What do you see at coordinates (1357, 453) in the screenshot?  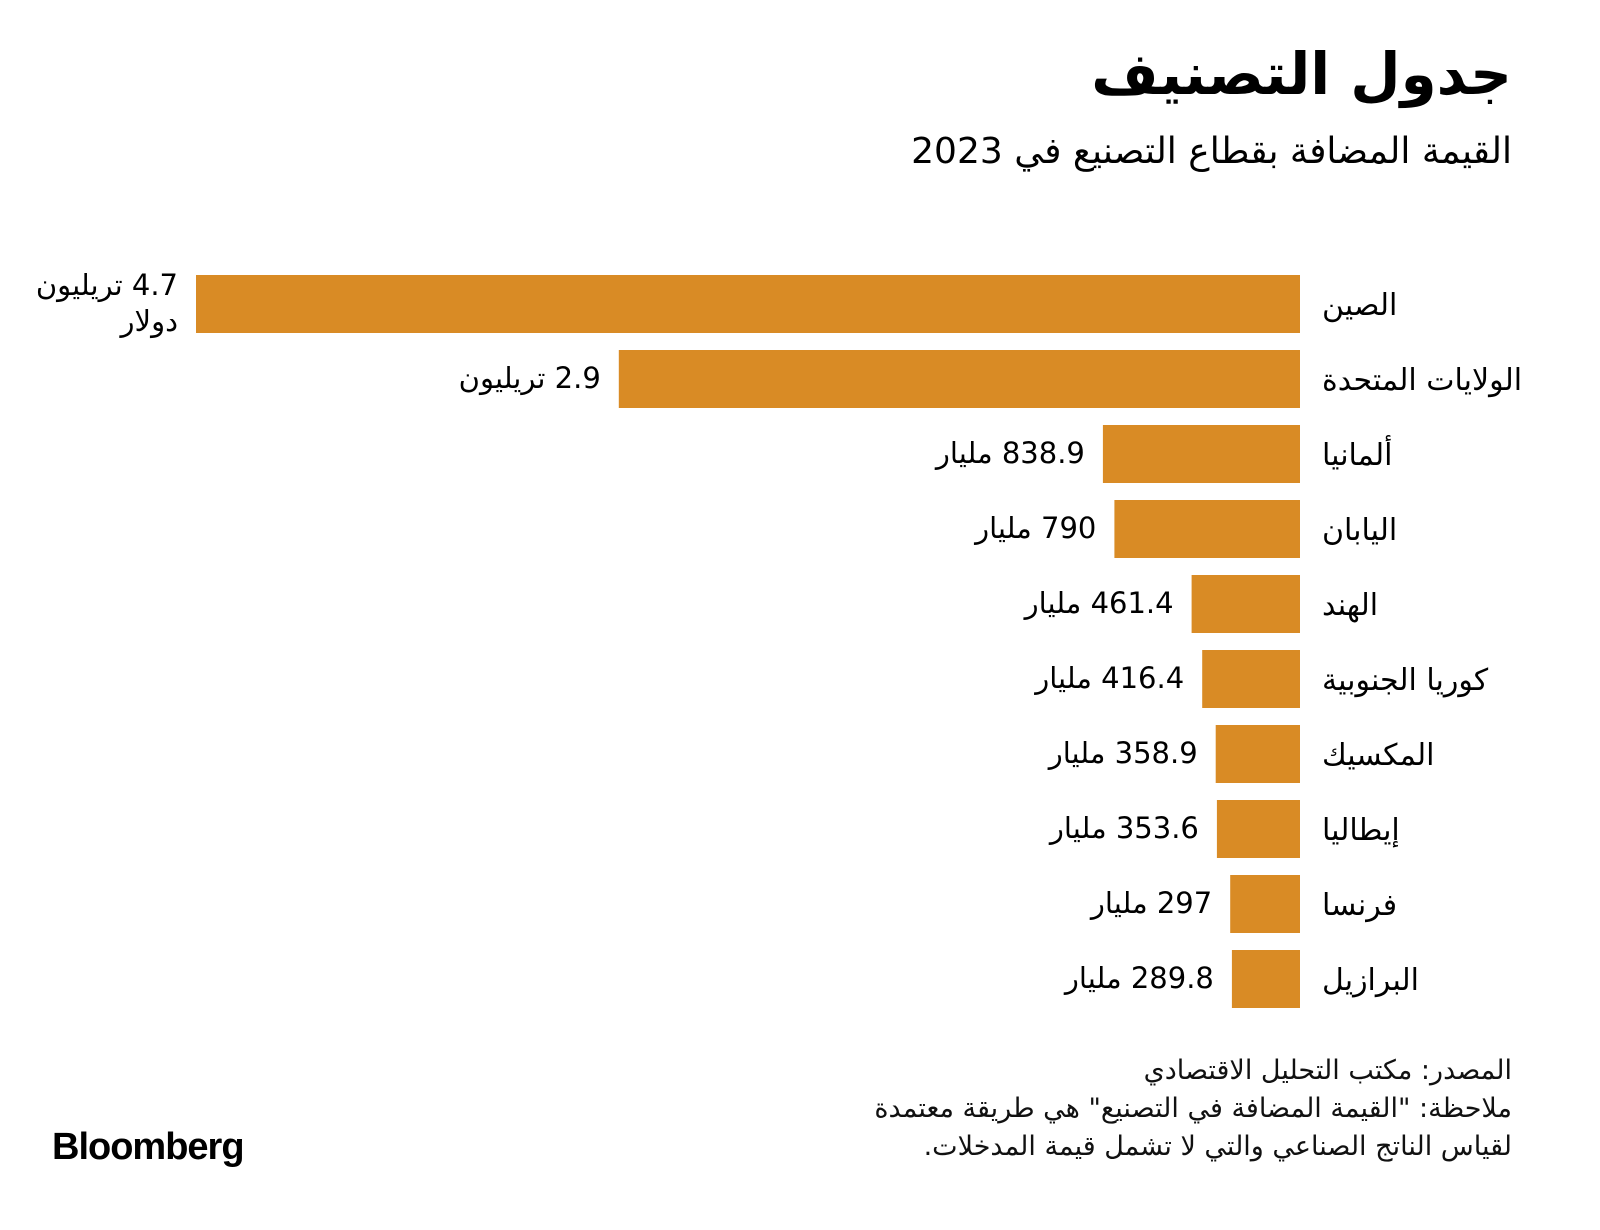 I see `category-label: ألمانيا` at bounding box center [1357, 453].